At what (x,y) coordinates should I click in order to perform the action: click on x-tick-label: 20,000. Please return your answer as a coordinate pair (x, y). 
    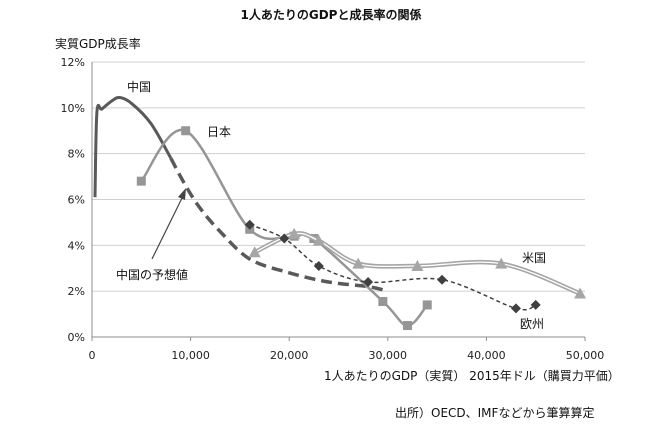
    Looking at the image, I should click on (289, 355).